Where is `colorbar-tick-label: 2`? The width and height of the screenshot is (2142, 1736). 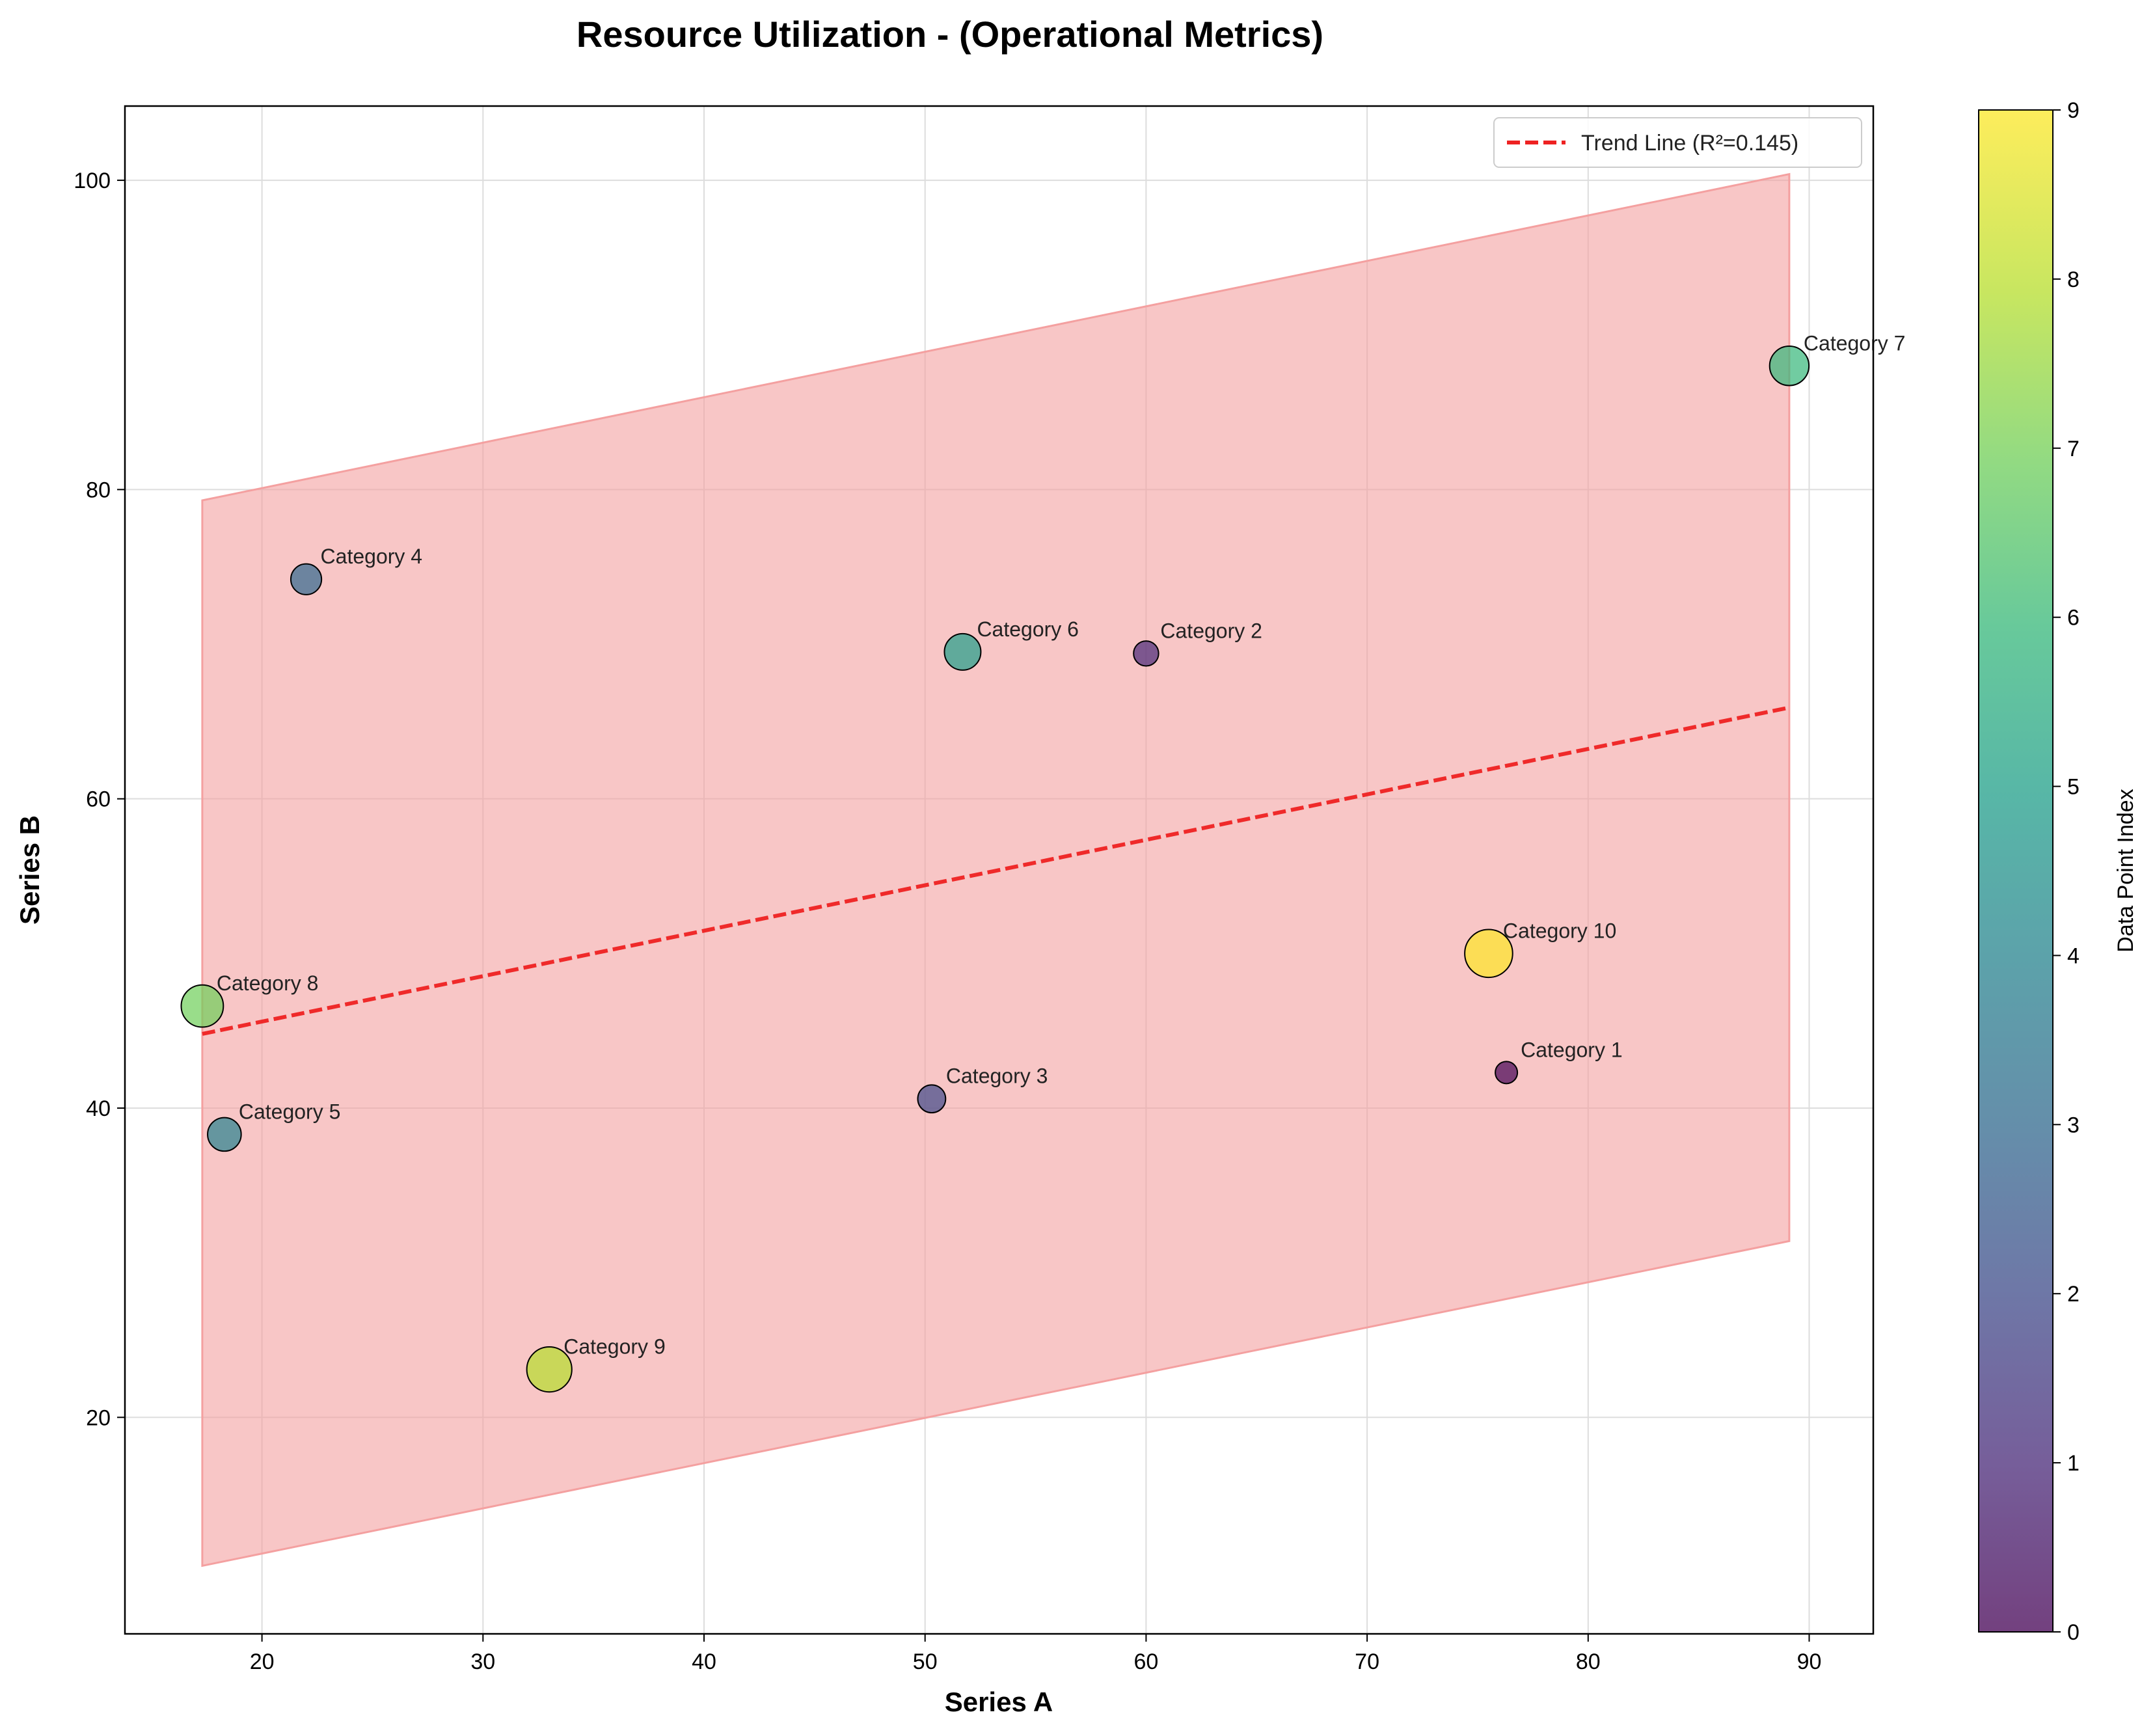 colorbar-tick-label: 2 is located at coordinates (2073, 1295).